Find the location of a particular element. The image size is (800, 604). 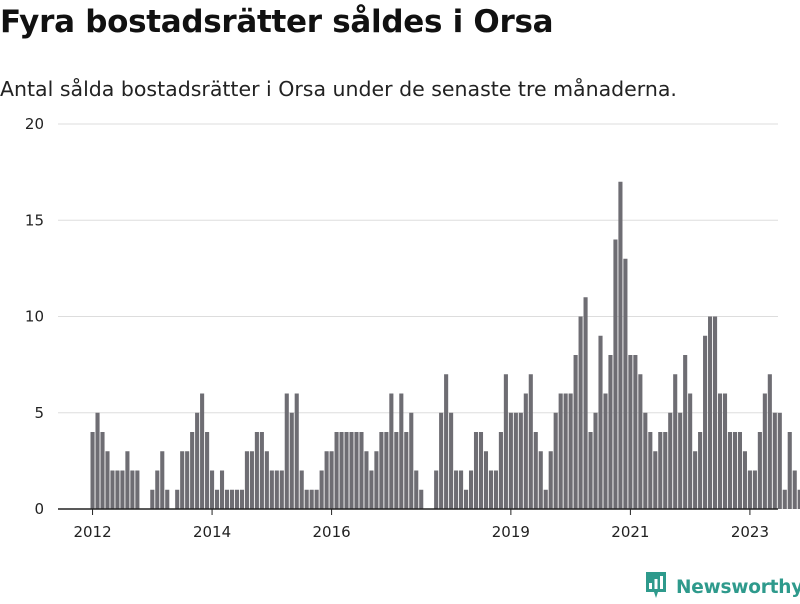

newsworthy-brand: Newsworthy is located at coordinates (722, 587).